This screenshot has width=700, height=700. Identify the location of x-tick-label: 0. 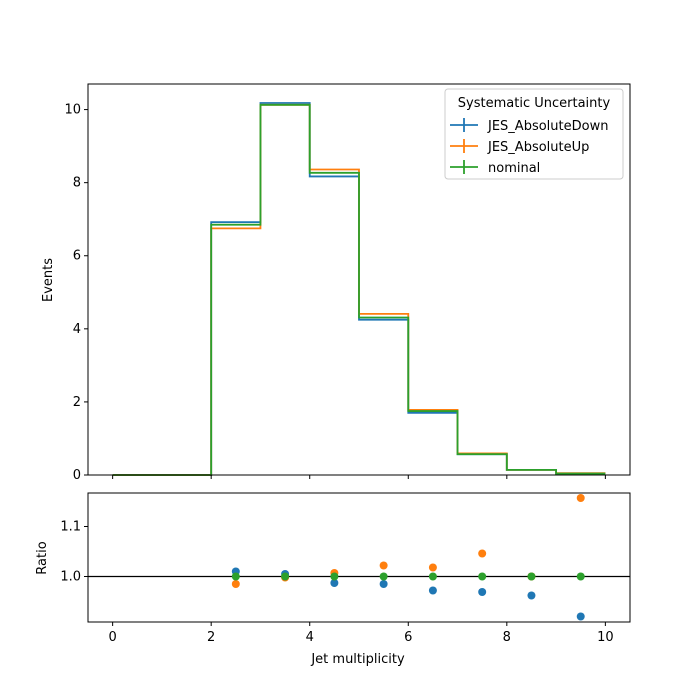
(112, 637).